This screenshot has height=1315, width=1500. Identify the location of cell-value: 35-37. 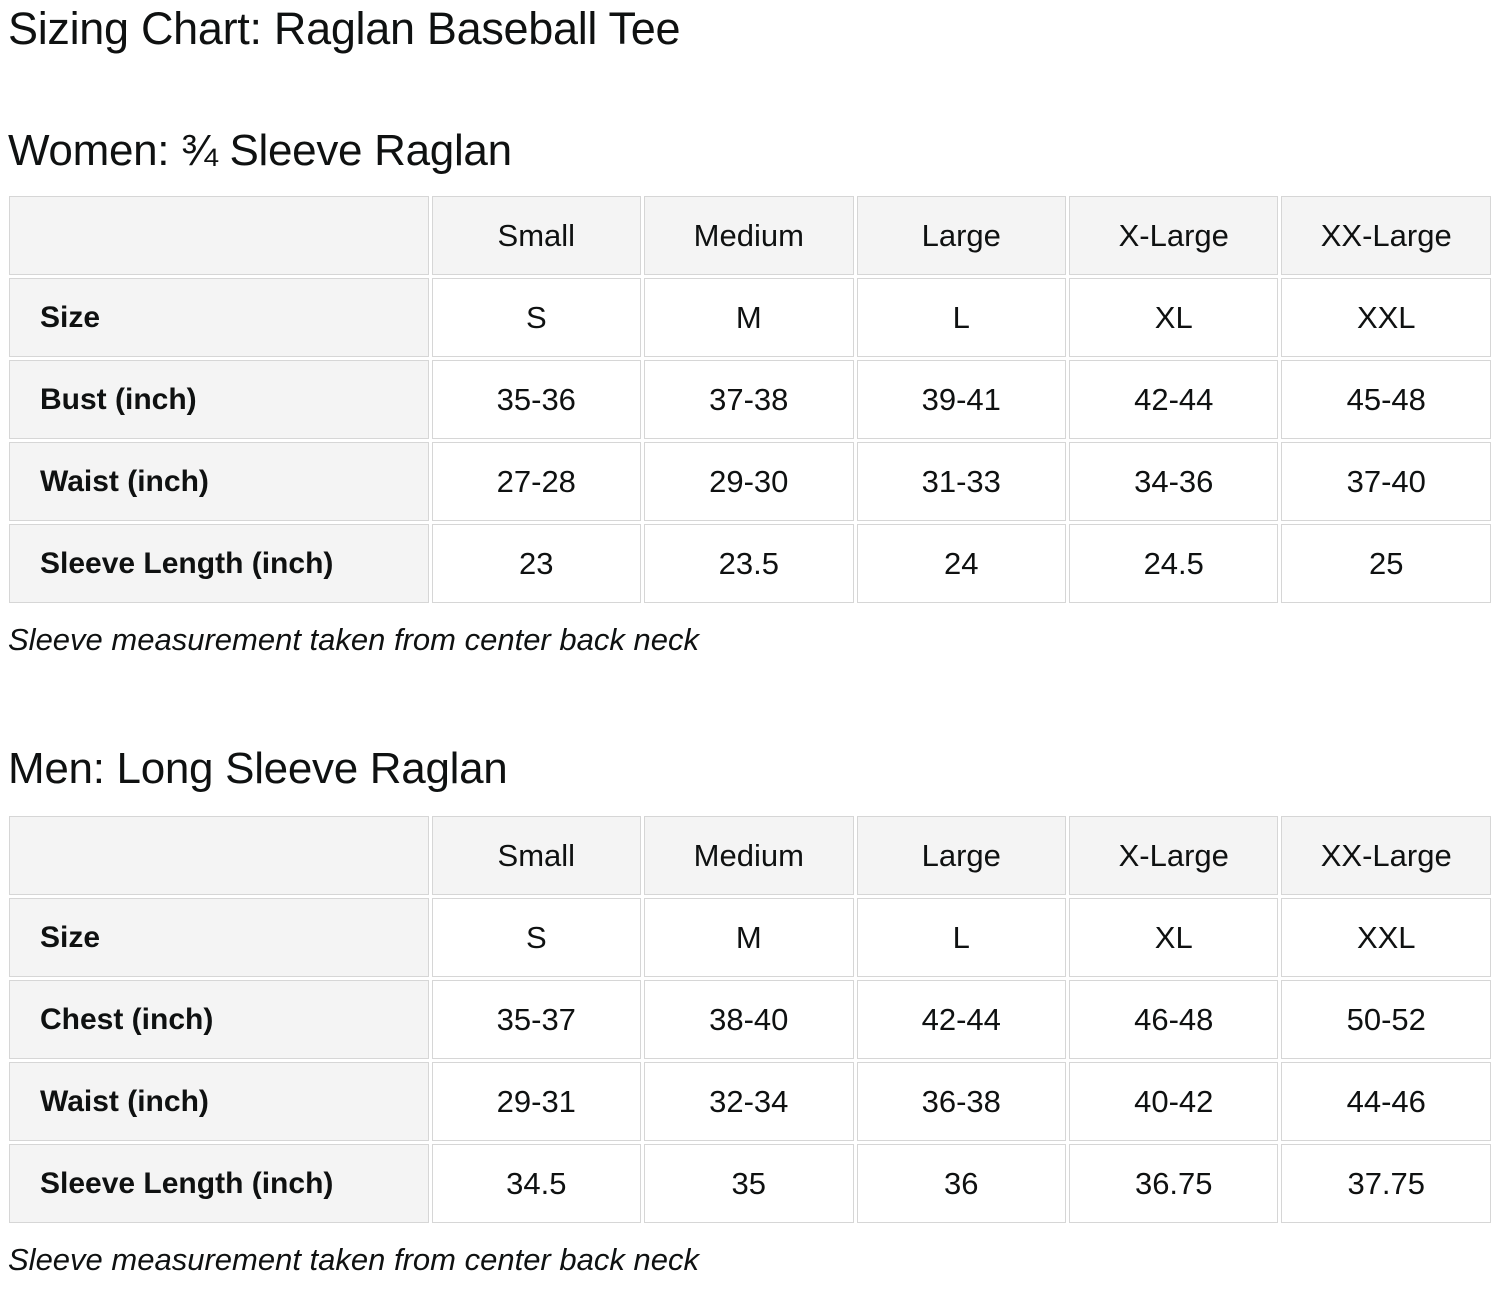
(536, 1020).